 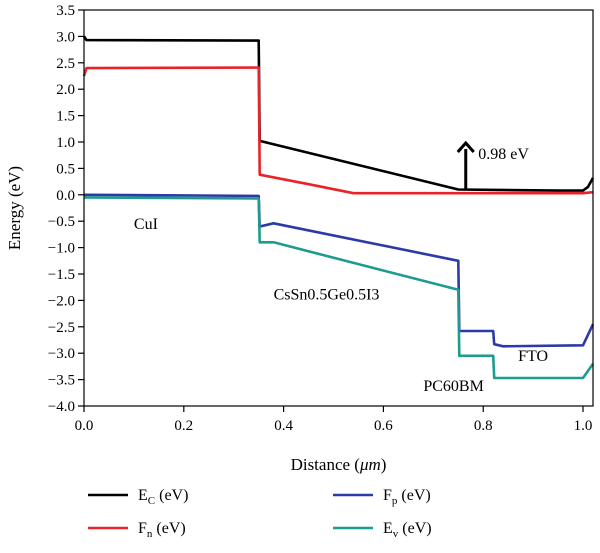 What do you see at coordinates (65, 37) in the screenshot?
I see `y-tick-label: 3.0` at bounding box center [65, 37].